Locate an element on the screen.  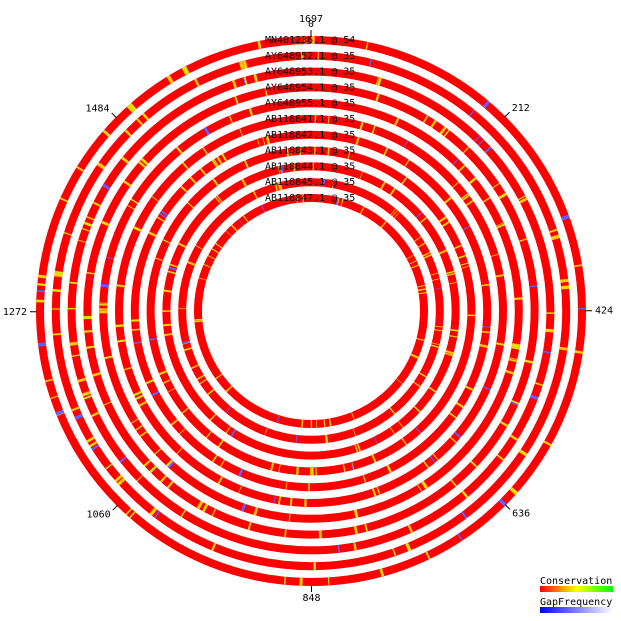
sequence-ring is located at coordinates (311, 311).